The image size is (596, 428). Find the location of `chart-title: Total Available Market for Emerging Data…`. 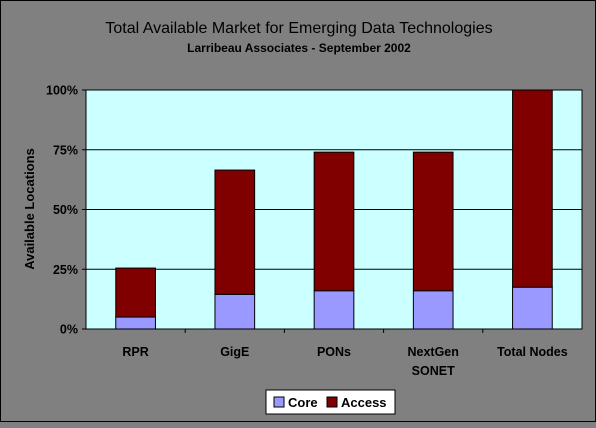

chart-title: Total Available Market for Emerging Data… is located at coordinates (298, 28).